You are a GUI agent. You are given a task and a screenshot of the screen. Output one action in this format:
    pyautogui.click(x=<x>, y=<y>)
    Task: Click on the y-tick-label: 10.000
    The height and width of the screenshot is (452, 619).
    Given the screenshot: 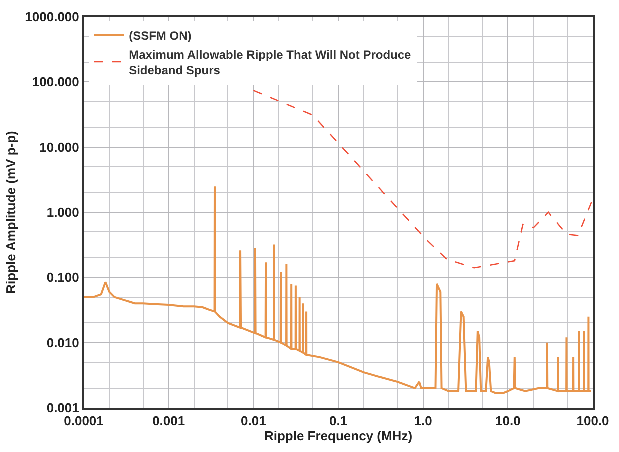 What is the action you would take?
    pyautogui.click(x=60, y=147)
    